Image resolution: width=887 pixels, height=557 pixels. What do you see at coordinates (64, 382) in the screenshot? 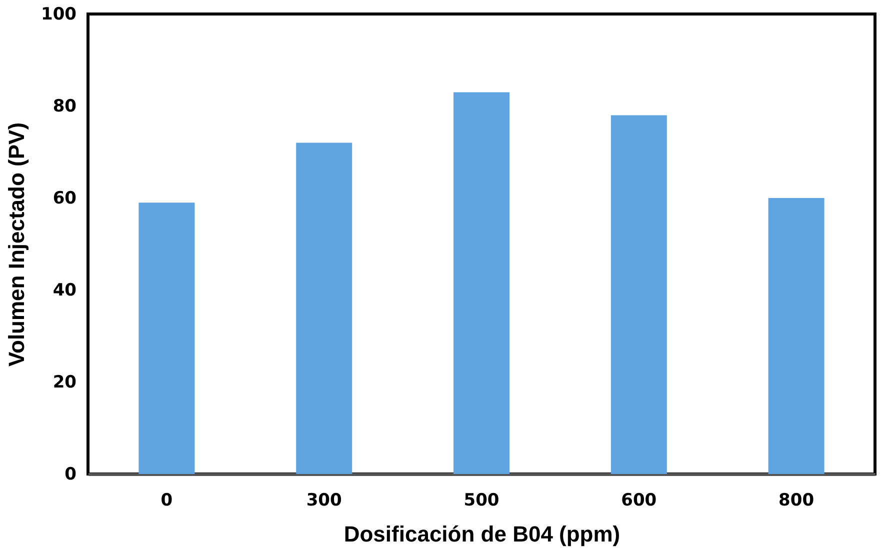
I see `y-tick-label: 20` at bounding box center [64, 382].